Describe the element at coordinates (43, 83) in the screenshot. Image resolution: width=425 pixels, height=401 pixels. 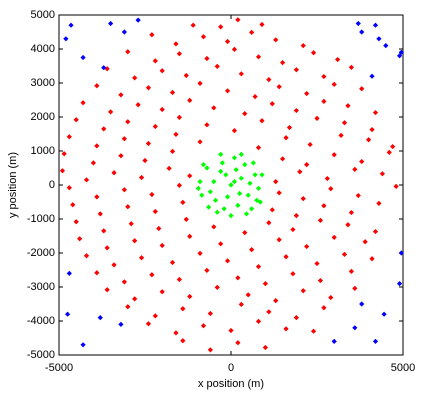
I see `y-tick-label: 3000` at that location.